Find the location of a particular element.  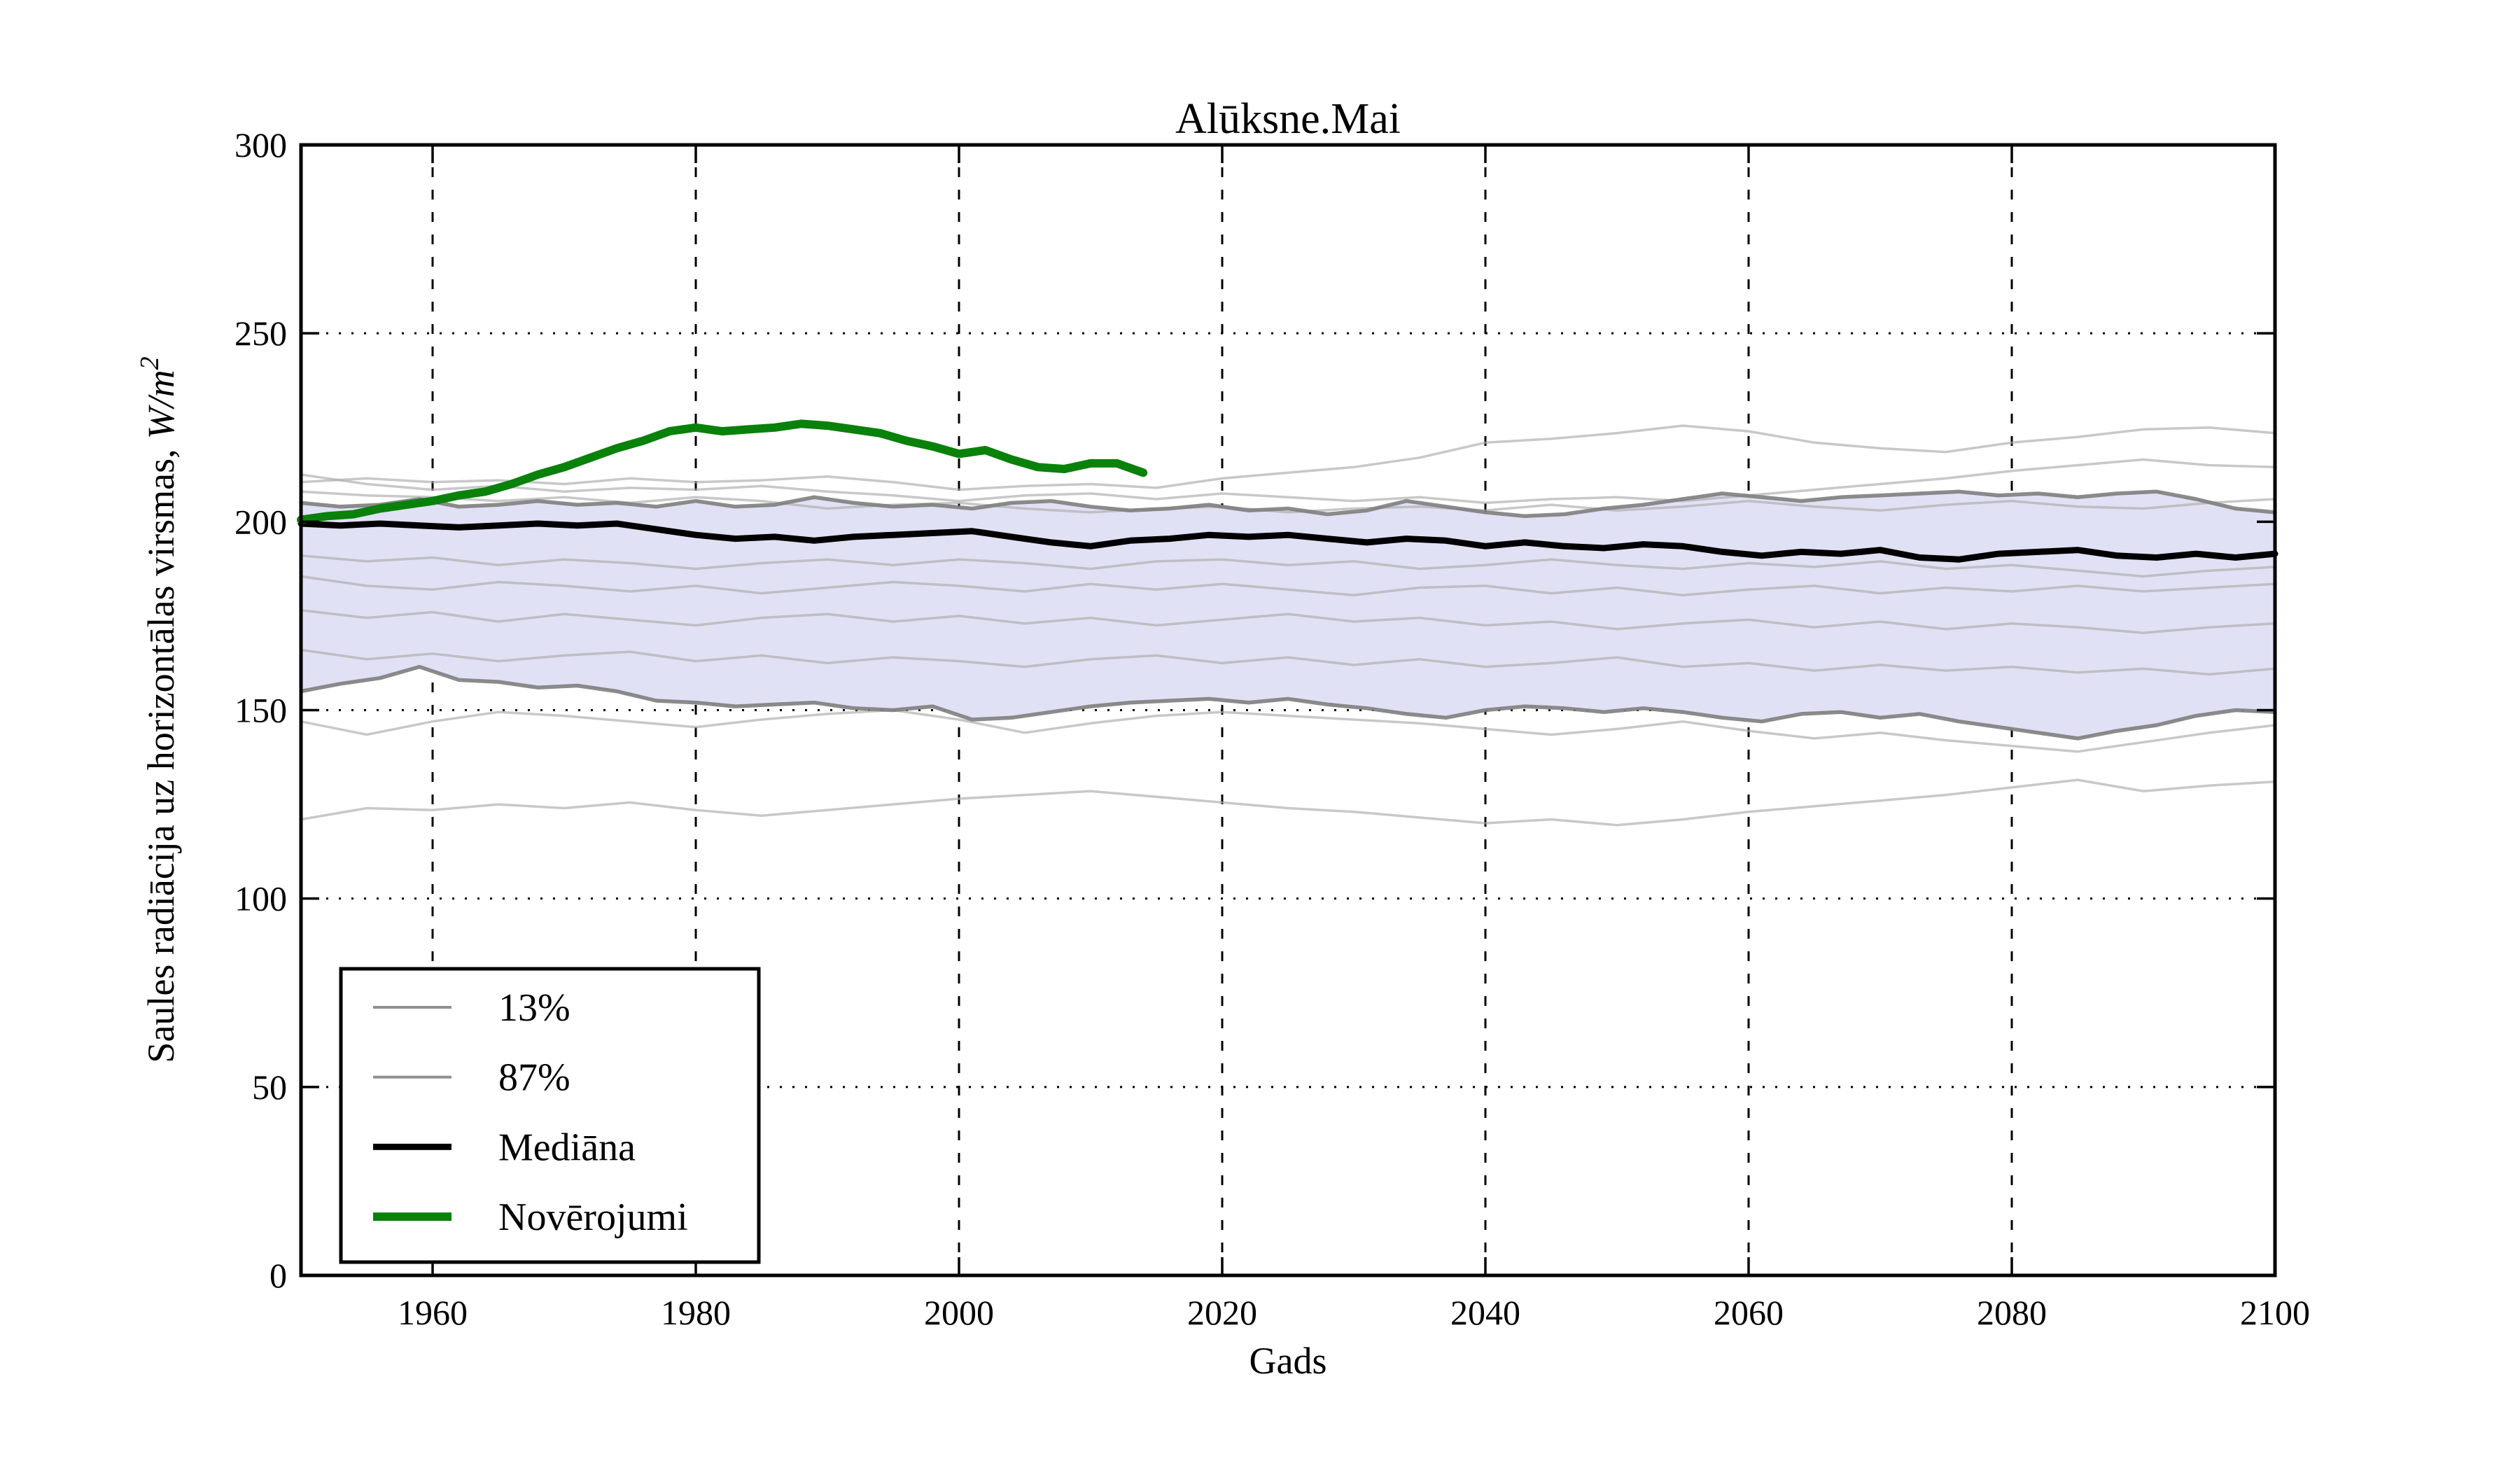

legend-entry-label: Mediāna is located at coordinates (567, 1147).